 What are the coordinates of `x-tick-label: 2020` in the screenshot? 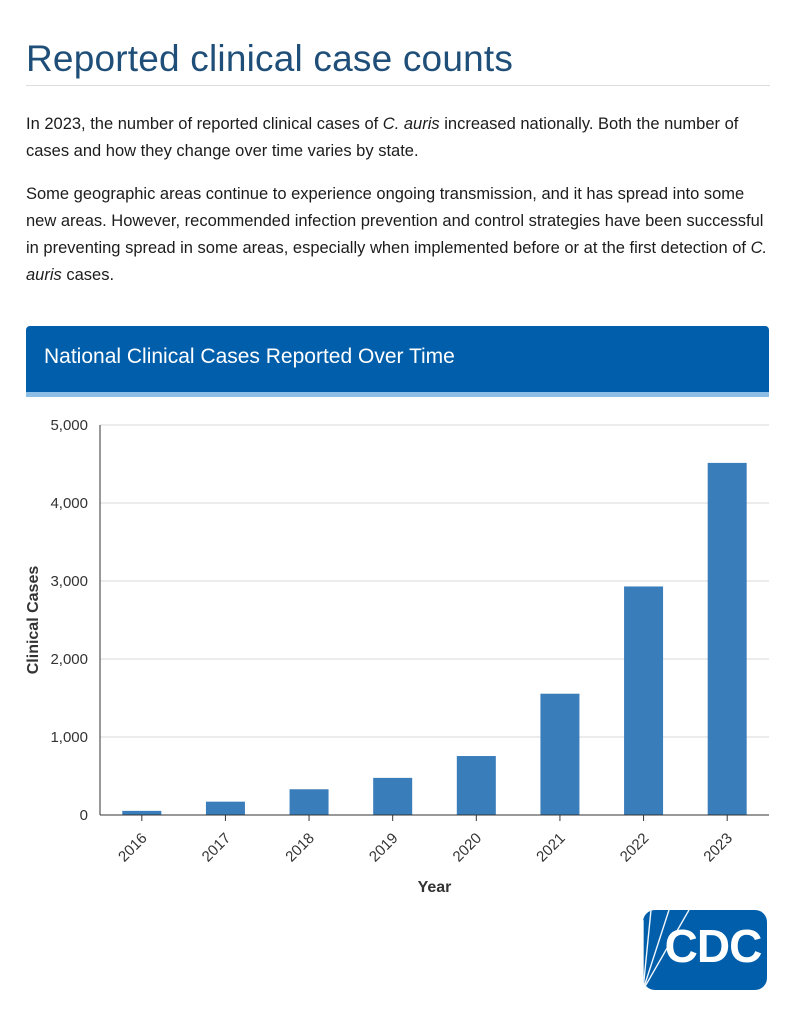 It's located at (468, 848).